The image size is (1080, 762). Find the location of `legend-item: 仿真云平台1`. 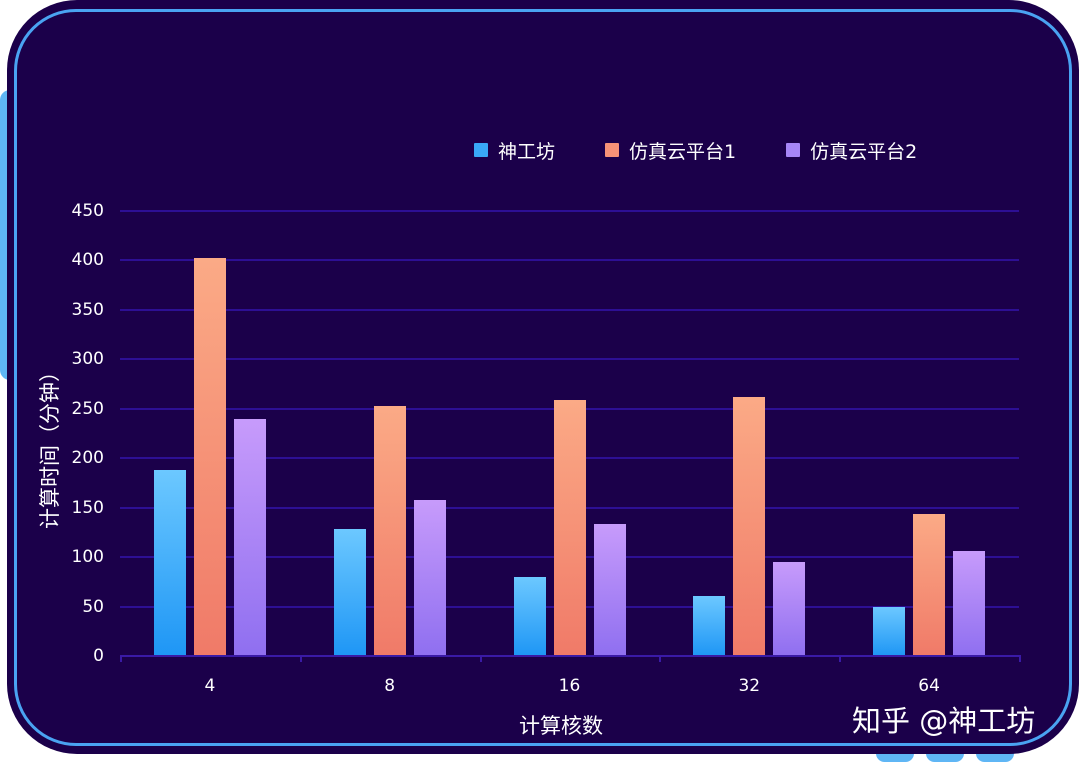

legend-item: 仿真云平台1 is located at coordinates (670, 150).